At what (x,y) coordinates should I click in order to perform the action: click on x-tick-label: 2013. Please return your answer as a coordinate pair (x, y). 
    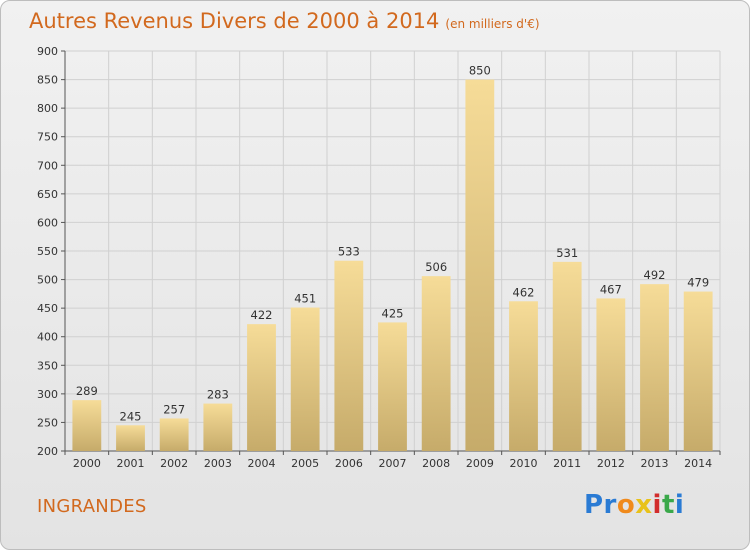
    Looking at the image, I should click on (655, 463).